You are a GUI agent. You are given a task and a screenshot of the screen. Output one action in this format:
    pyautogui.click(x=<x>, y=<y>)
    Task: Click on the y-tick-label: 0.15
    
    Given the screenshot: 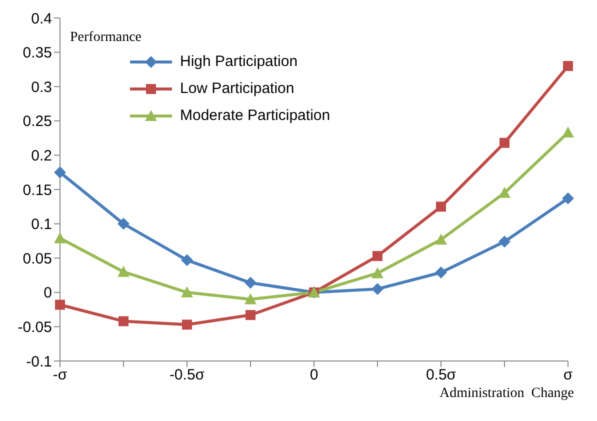 What is the action you would take?
    pyautogui.click(x=37, y=190)
    